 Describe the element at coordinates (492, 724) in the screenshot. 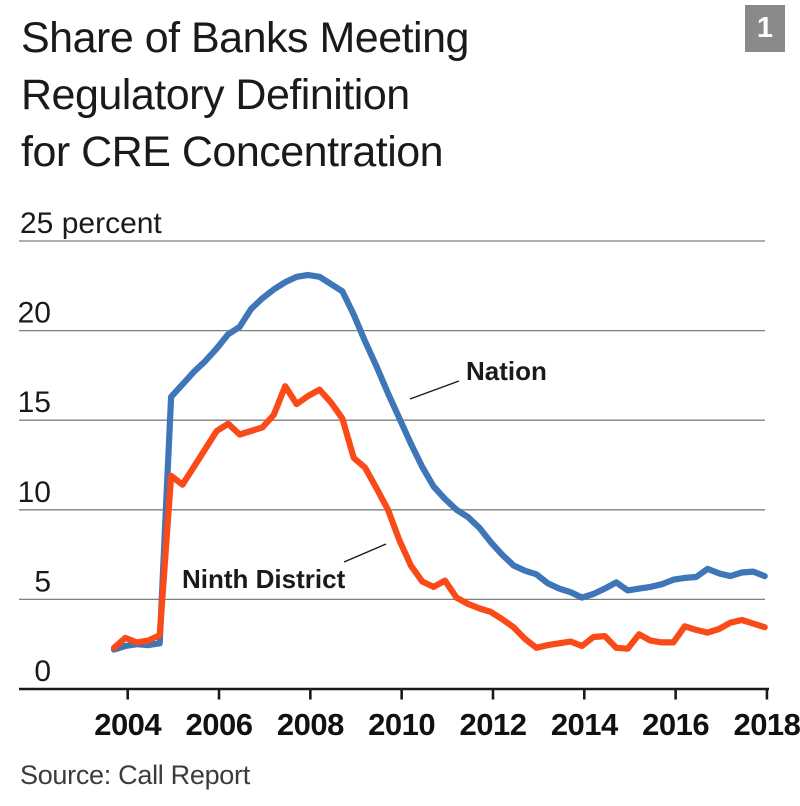

I see `x-tick-label-2012: 2012` at that location.